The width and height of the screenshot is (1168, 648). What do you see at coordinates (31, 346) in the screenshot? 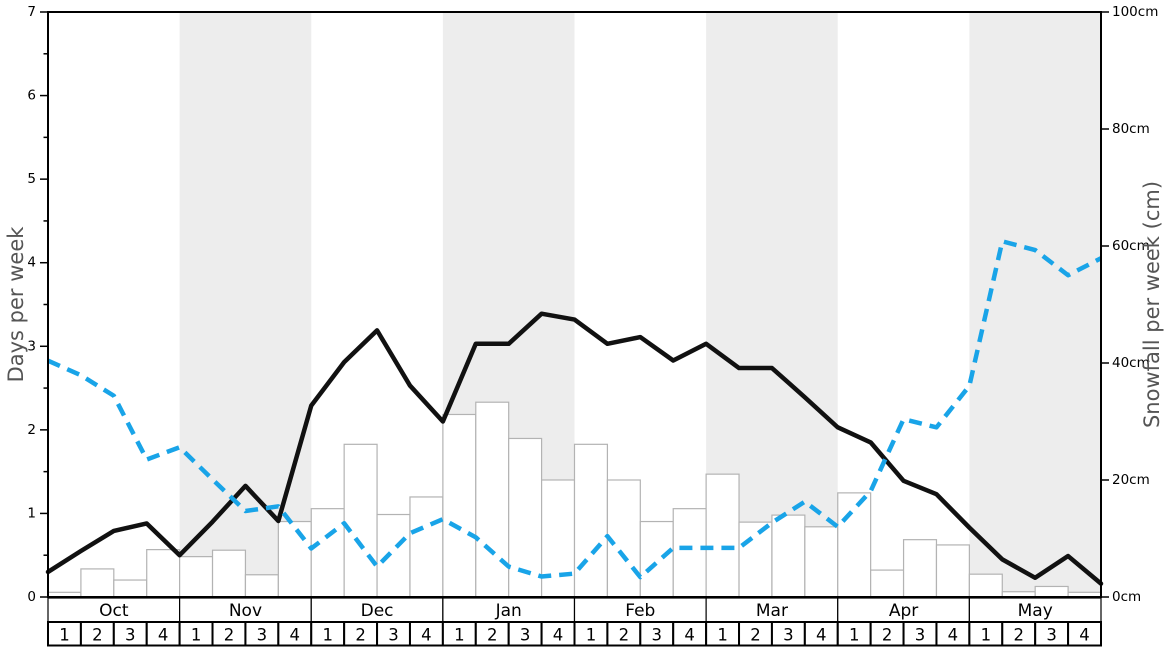
I see `left-tick-label: 3` at bounding box center [31, 346].